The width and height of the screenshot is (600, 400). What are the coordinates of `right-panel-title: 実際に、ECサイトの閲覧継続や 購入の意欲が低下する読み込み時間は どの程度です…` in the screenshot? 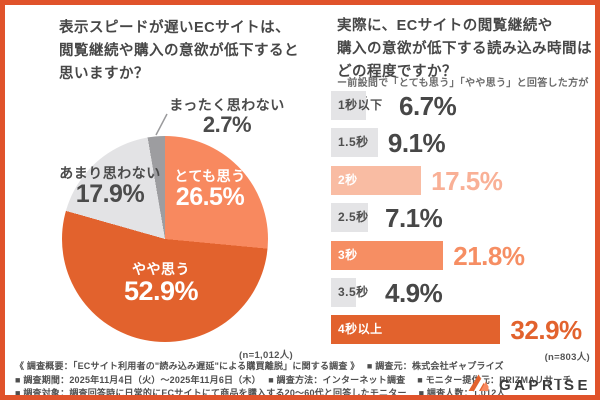 It's located at (464, 49).